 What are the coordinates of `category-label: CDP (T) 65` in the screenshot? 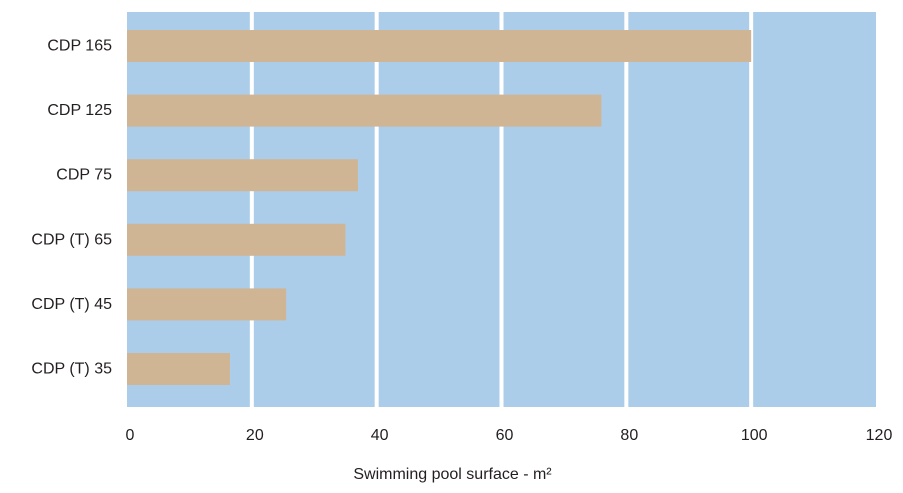 It's located at (71, 239).